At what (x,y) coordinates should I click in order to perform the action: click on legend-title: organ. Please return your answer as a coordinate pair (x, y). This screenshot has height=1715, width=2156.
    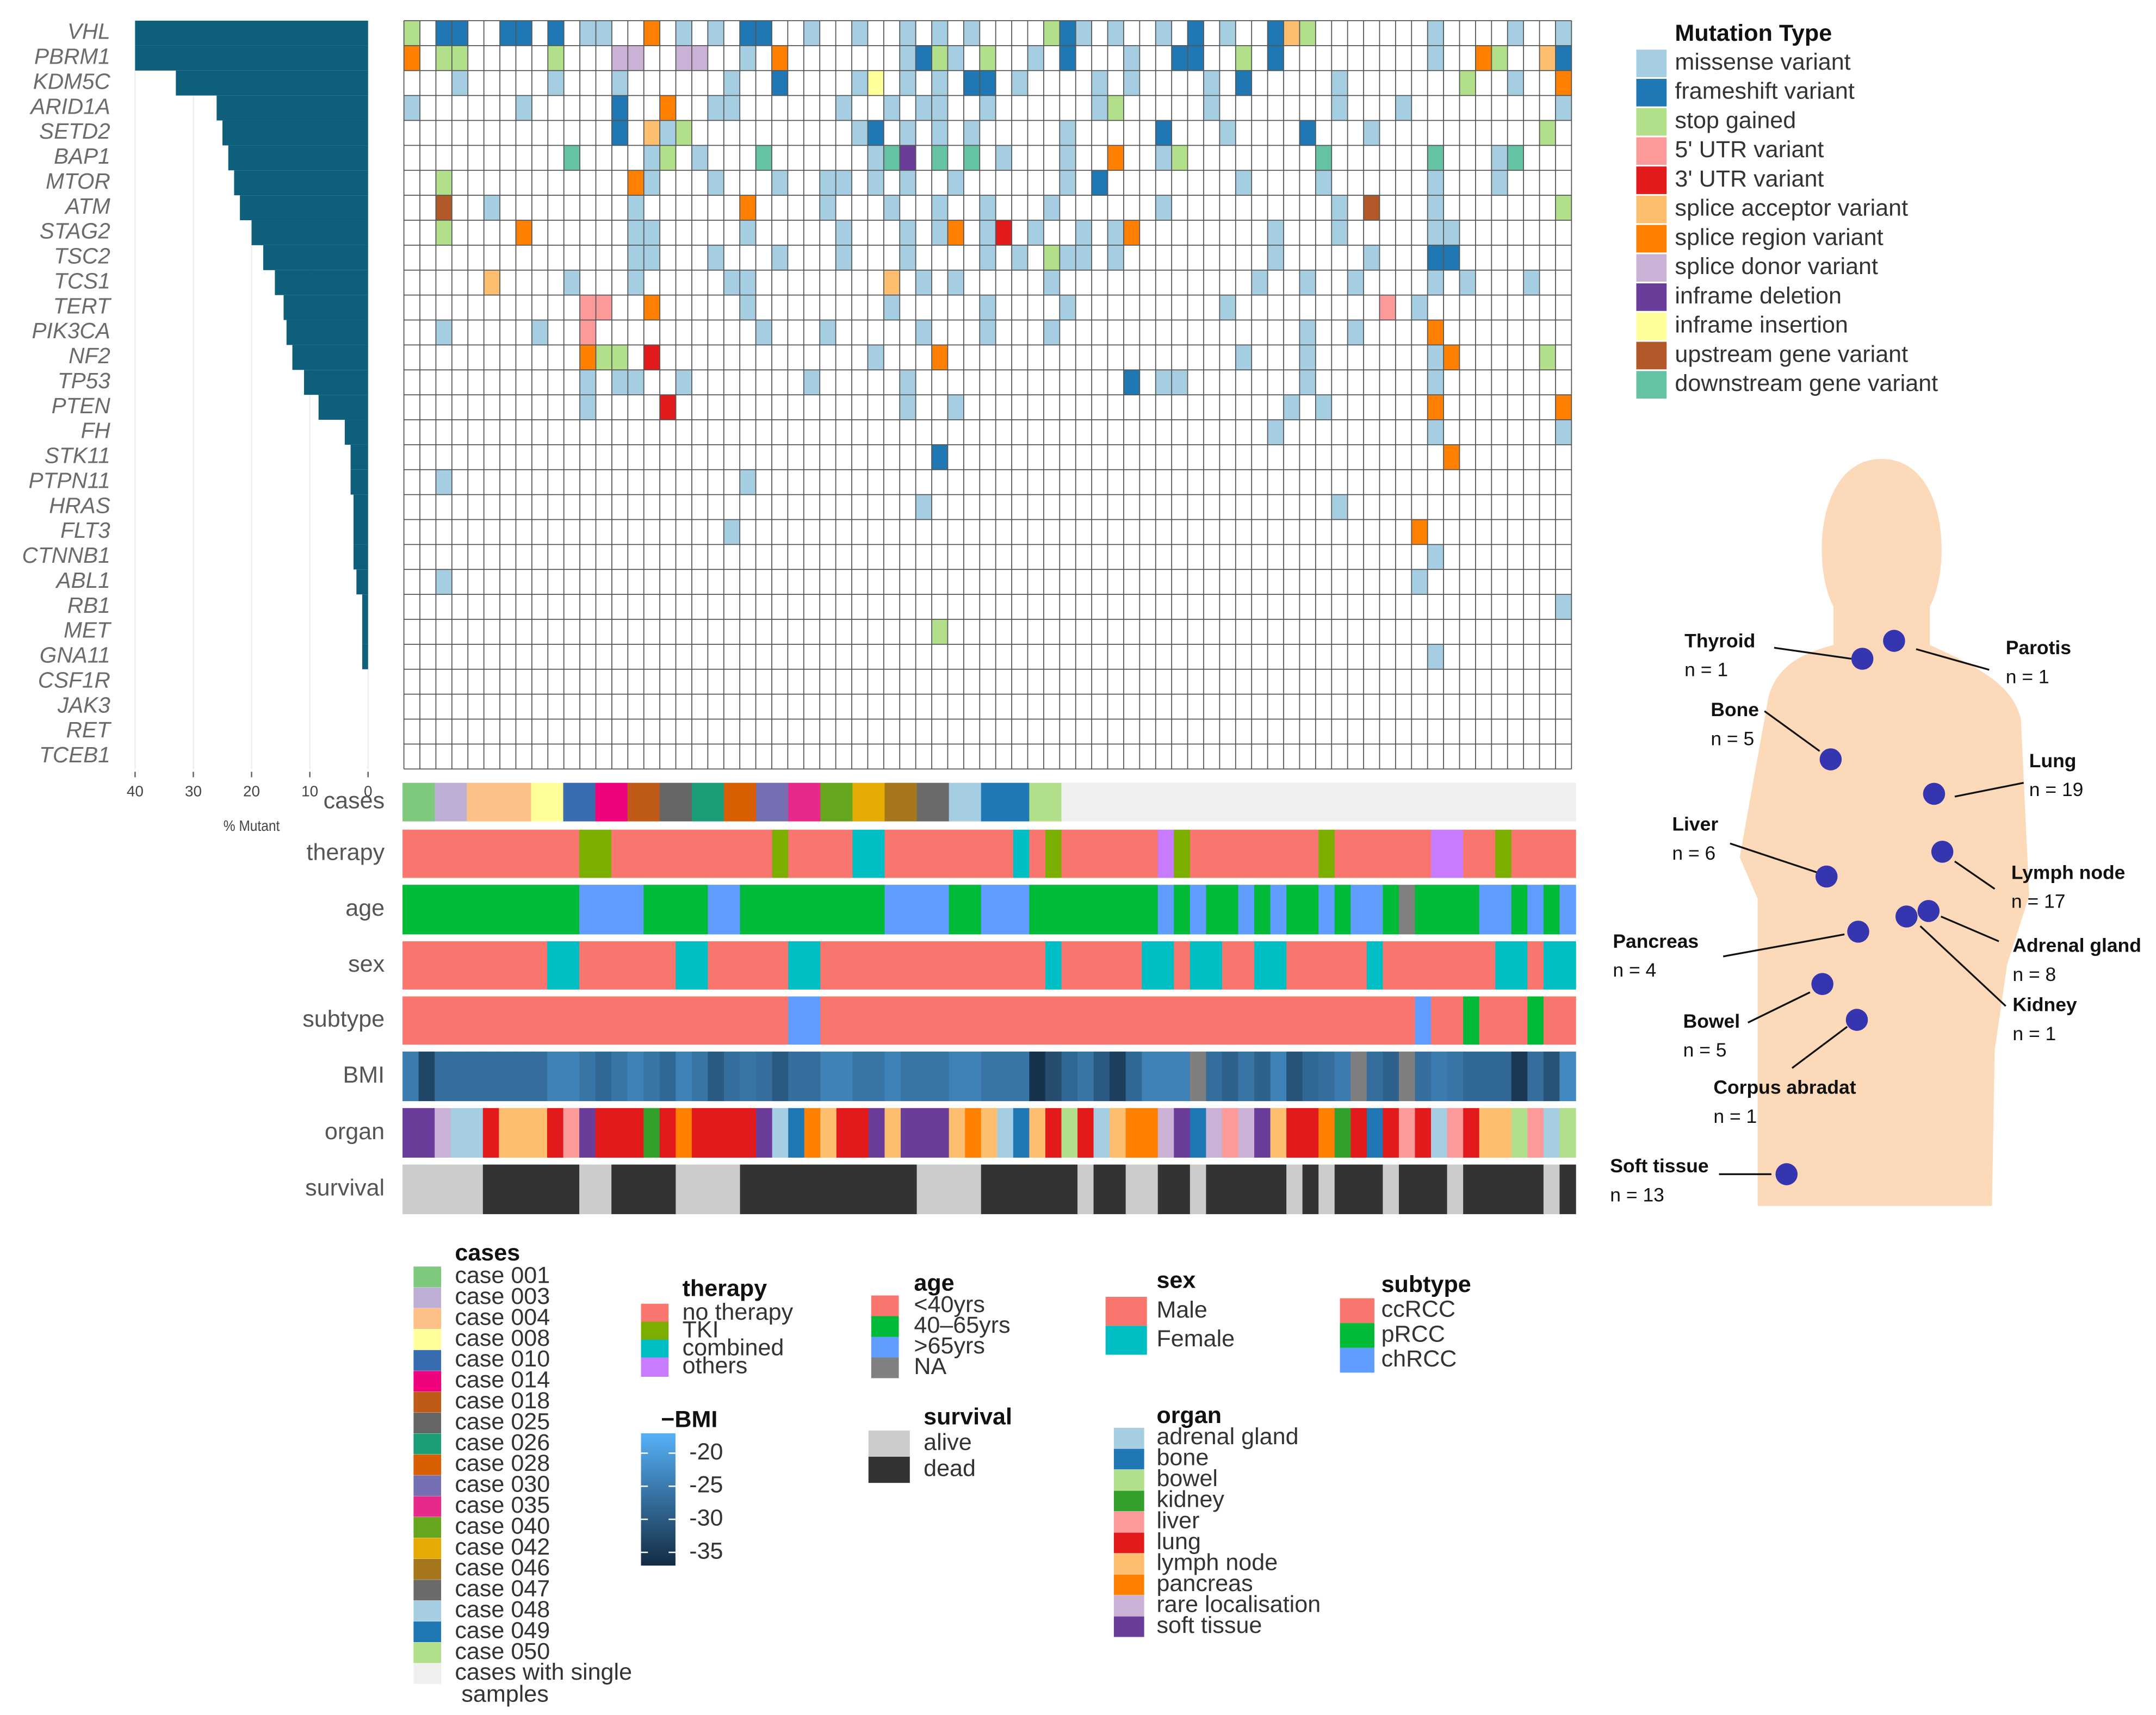
    Looking at the image, I should click on (1189, 1415).